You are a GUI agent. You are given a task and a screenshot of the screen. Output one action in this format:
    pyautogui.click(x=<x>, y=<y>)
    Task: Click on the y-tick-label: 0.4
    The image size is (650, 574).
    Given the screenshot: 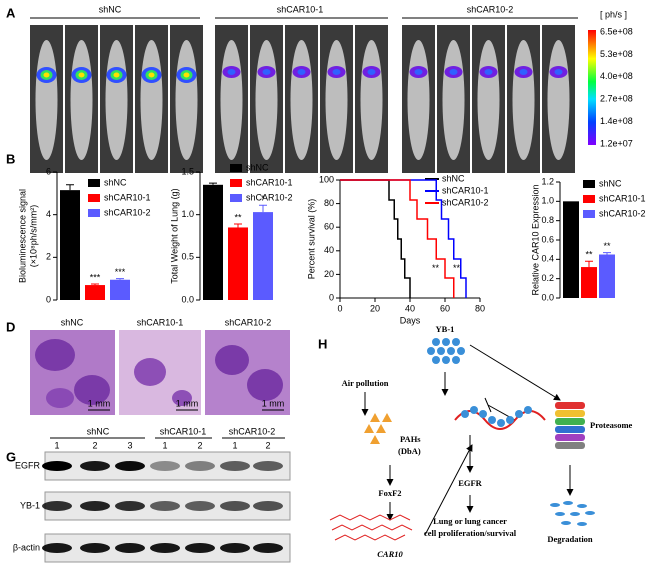 What is the action you would take?
    pyautogui.click(x=547, y=259)
    